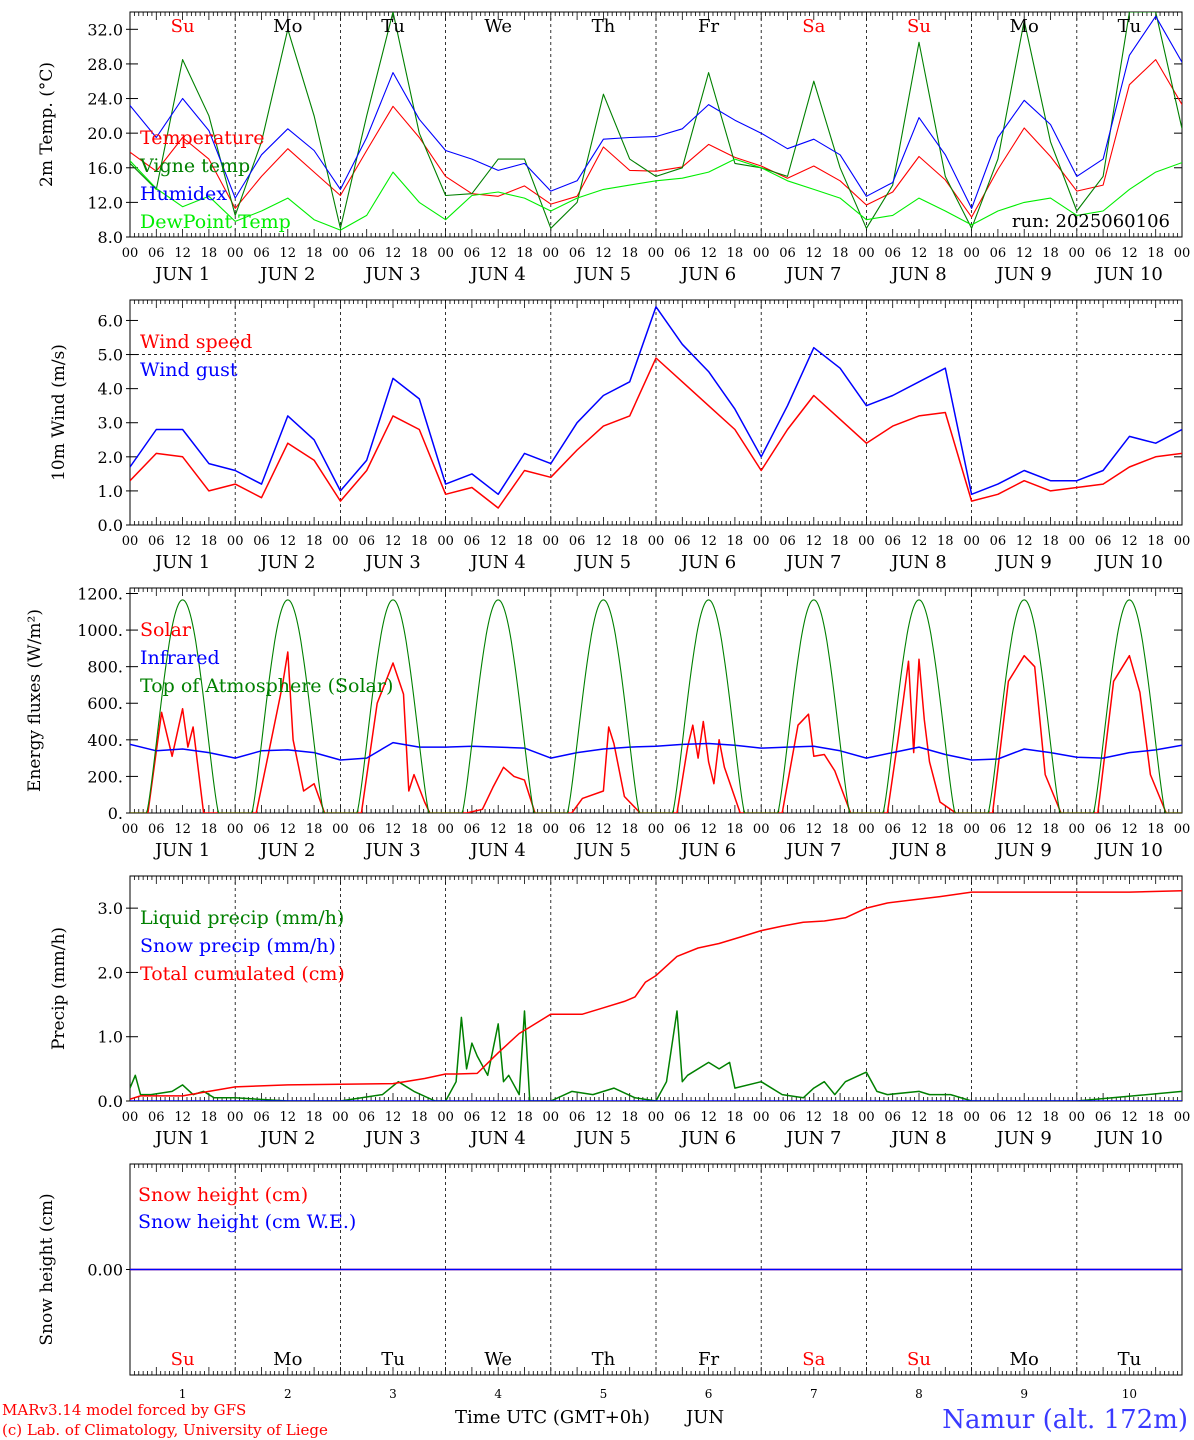 Image resolution: width=1194 pixels, height=1440 pixels. Describe the element at coordinates (656, 407) in the screenshot. I see `series-group` at that location.